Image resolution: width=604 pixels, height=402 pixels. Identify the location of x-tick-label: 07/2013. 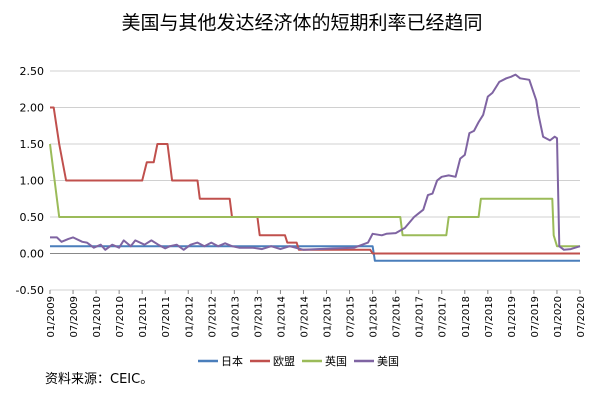
(258, 317).